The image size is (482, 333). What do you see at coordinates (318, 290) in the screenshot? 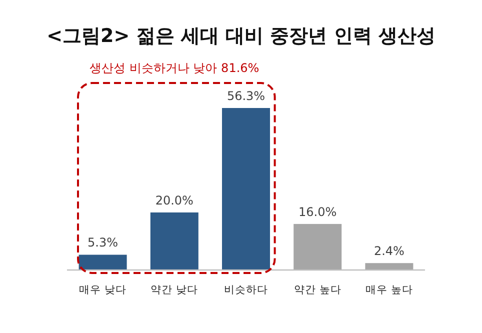
I see `x-tick-label: 약간 높다` at bounding box center [318, 290].